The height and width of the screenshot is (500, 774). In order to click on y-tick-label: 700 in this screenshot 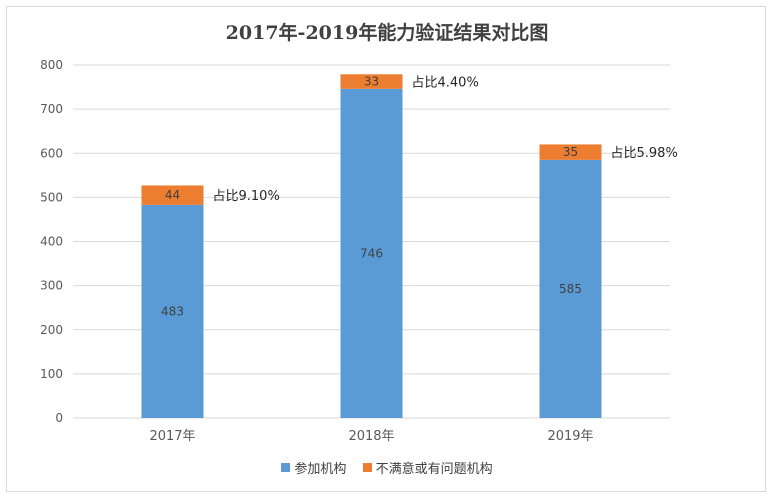, I will do `click(51, 109)`.